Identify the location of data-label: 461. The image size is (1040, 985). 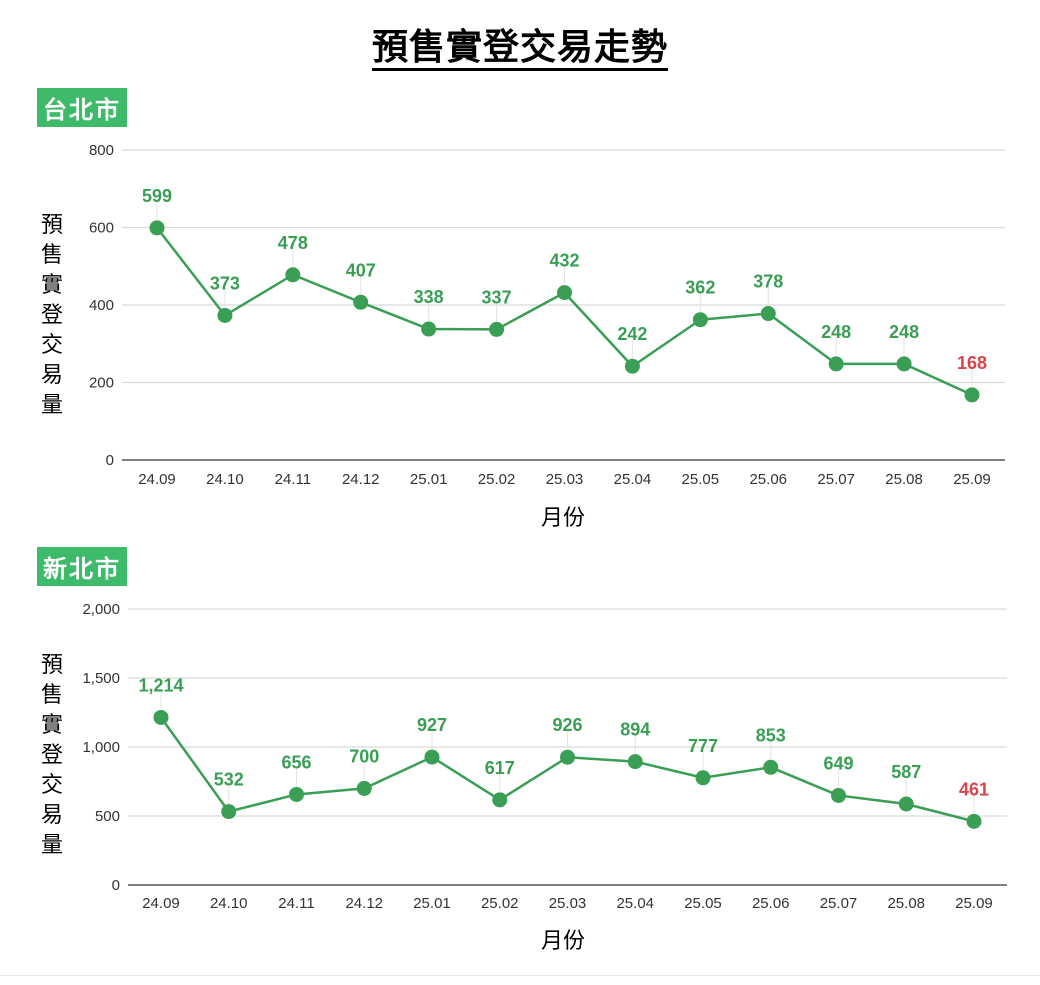
(974, 789).